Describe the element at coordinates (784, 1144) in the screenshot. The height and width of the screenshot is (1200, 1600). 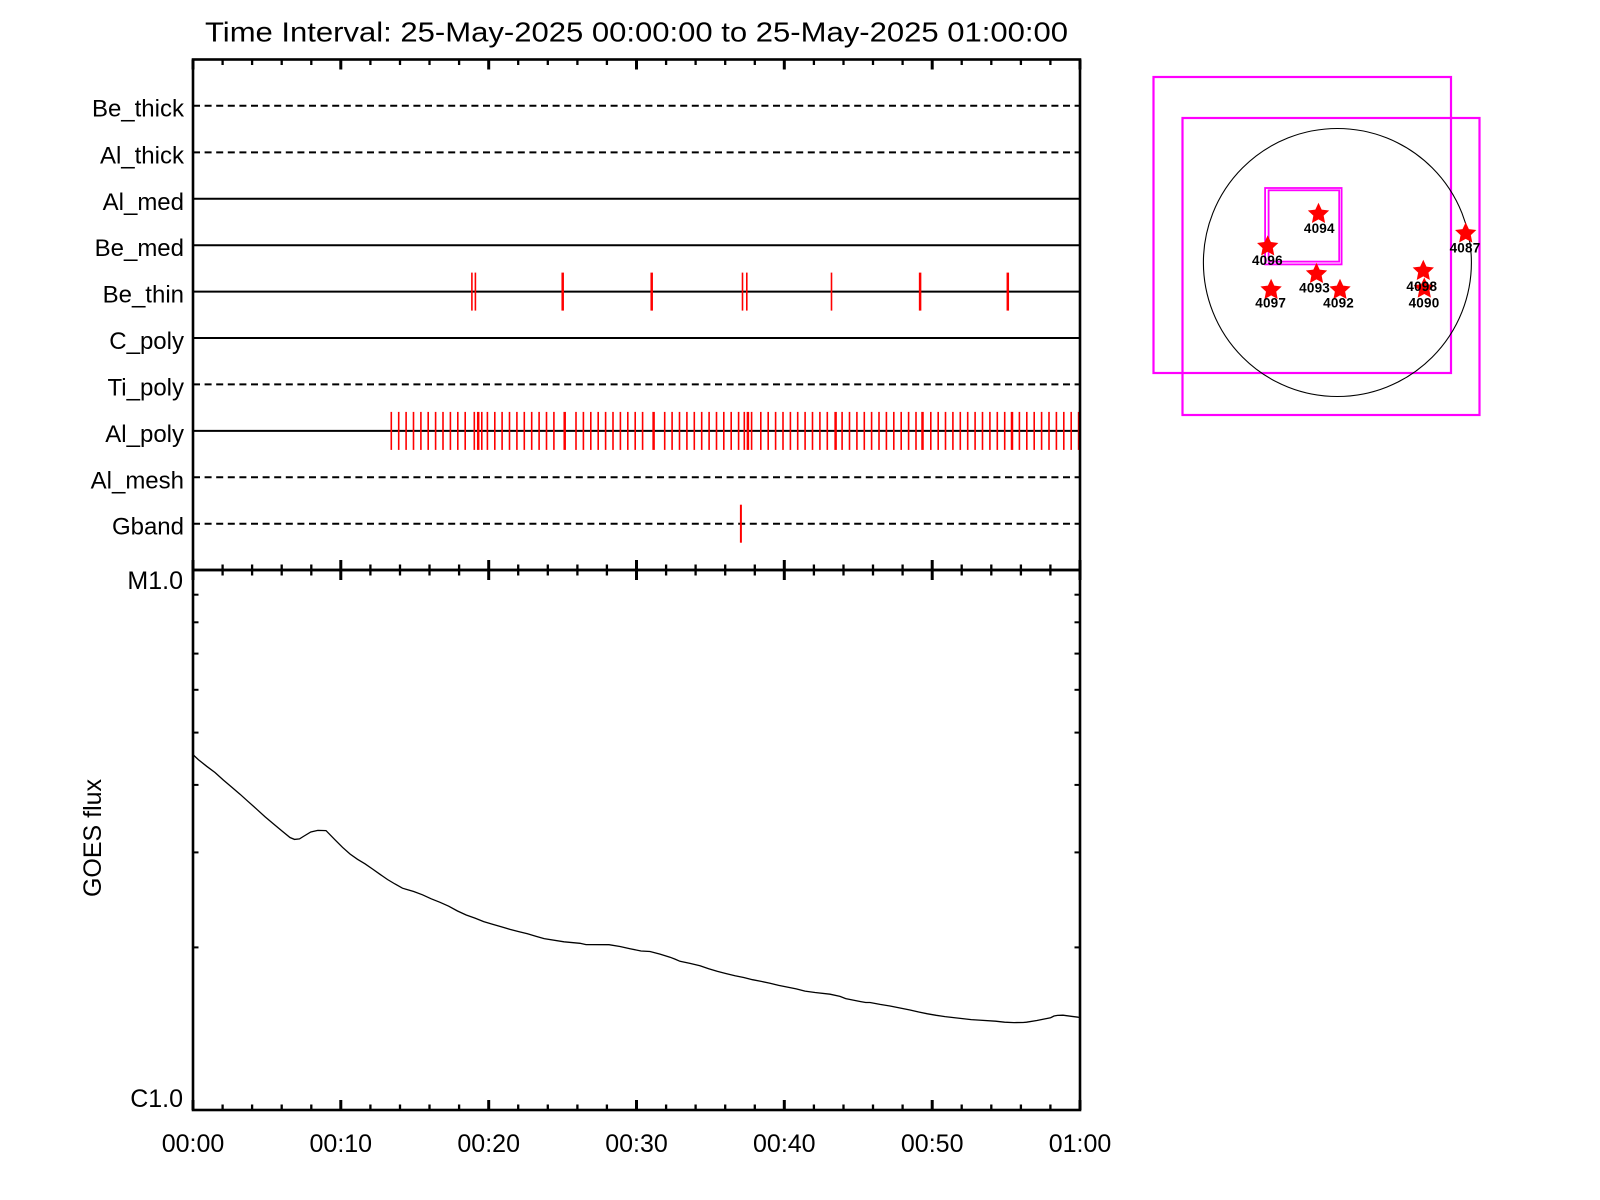
I see `svg-text: 00:40` at that location.